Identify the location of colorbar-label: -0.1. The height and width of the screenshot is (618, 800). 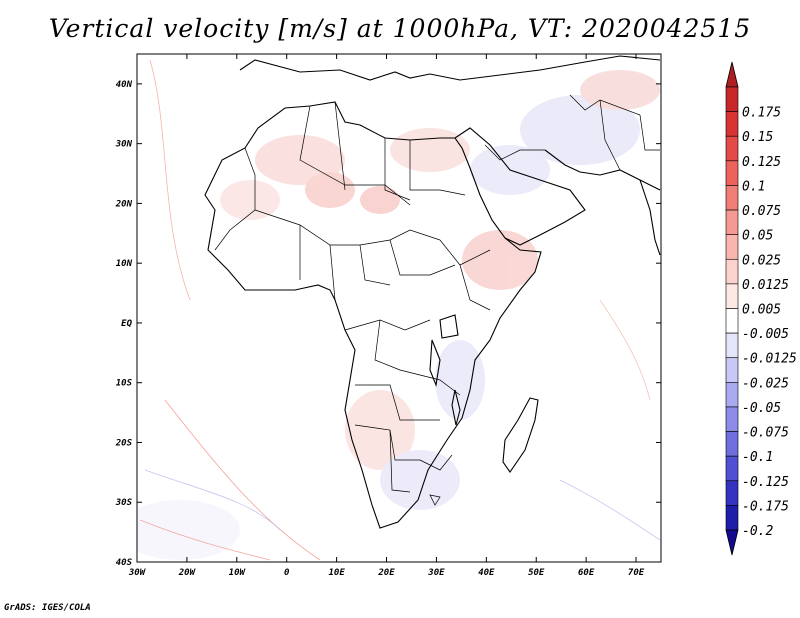
(757, 457).